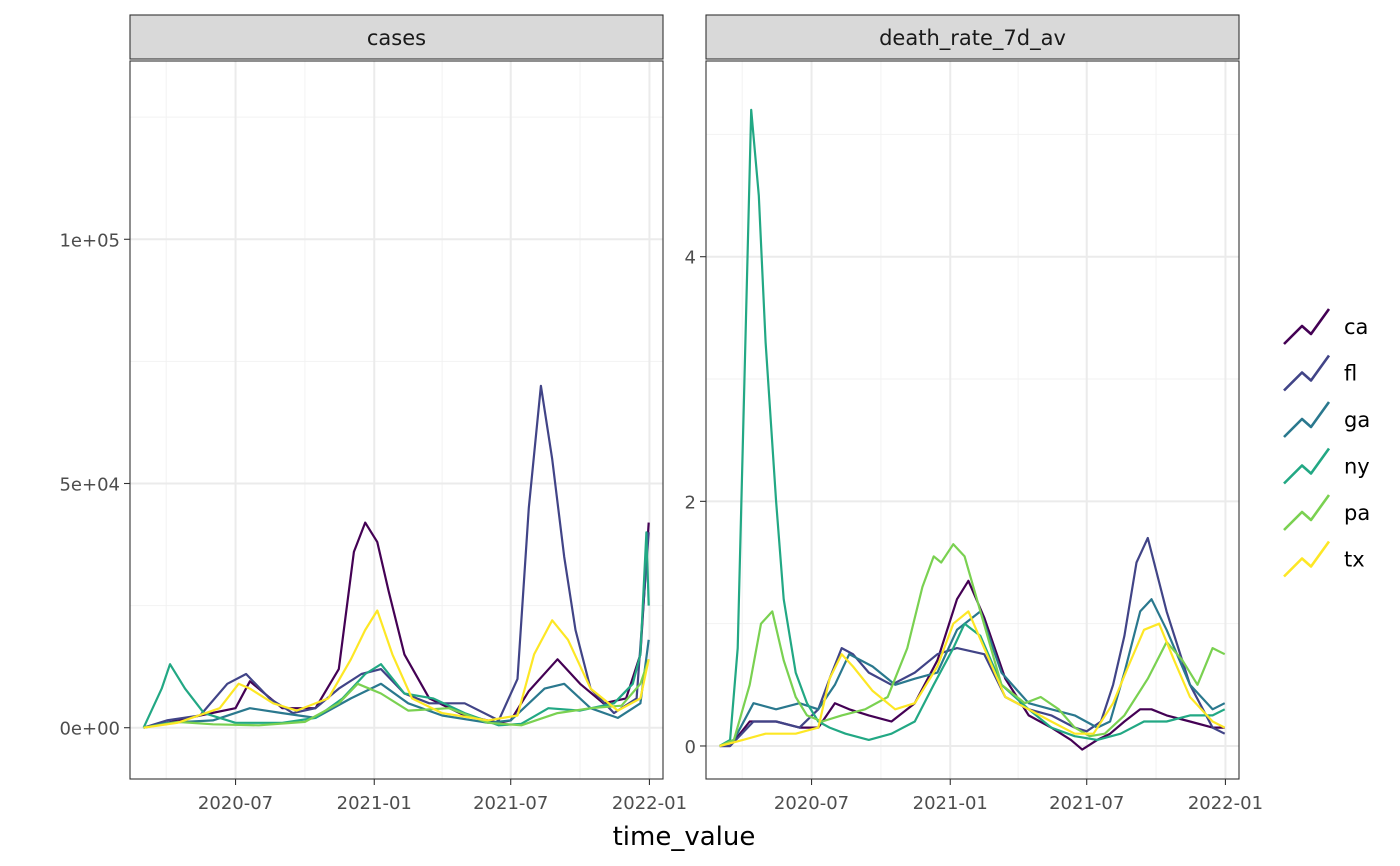  I want to click on facet-strip-label: death_rate_7d_av, so click(972, 38).